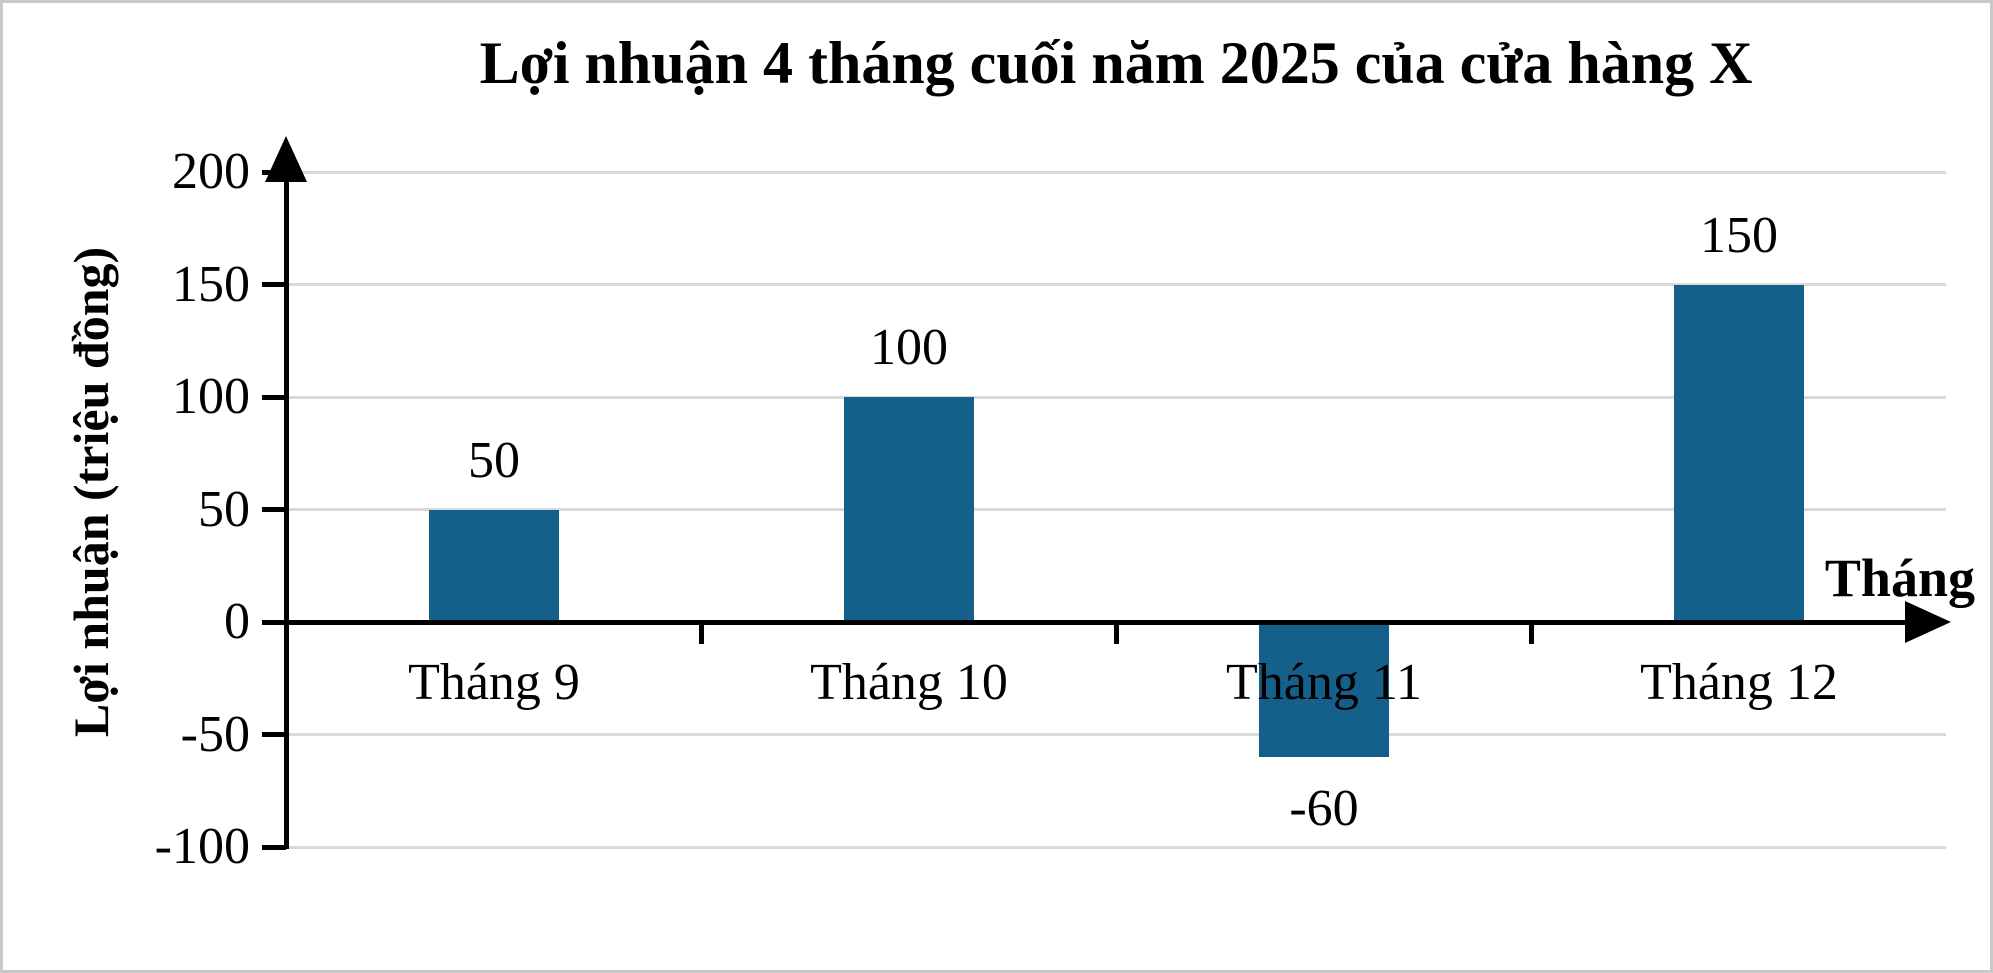 The image size is (1993, 973). I want to click on bar-tháng-10, so click(908, 509).